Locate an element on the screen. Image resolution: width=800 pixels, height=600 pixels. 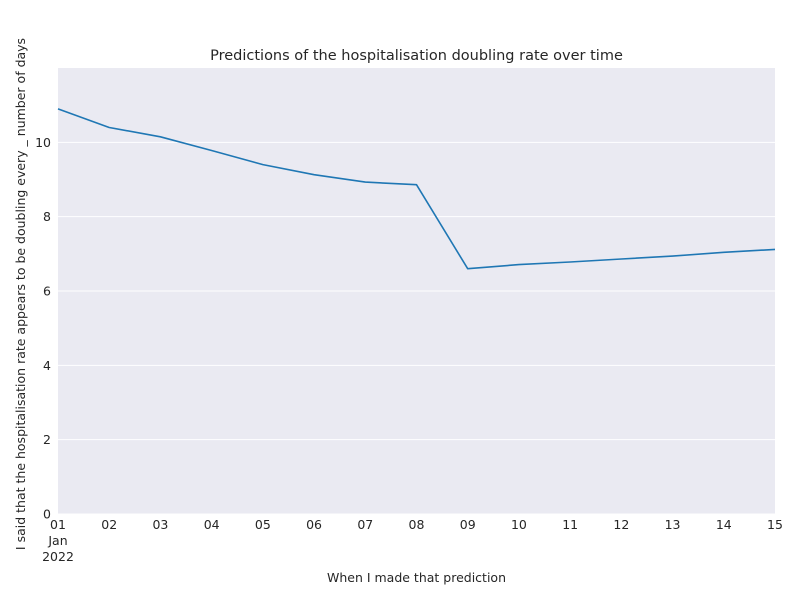
x-axis-month-label: Jan is located at coordinates (57, 540).